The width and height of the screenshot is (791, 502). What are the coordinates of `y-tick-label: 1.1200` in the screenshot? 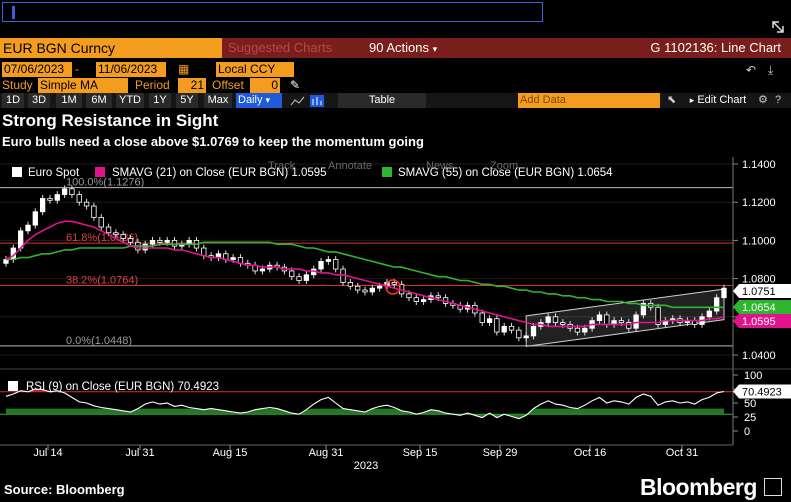 It's located at (759, 203).